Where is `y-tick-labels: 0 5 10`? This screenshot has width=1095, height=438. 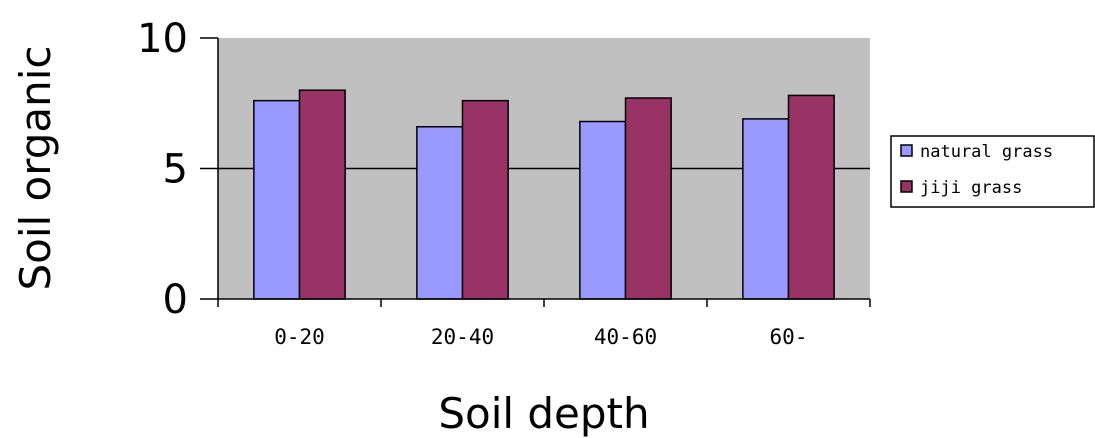
y-tick-labels: 0 5 10 is located at coordinates (162, 169).